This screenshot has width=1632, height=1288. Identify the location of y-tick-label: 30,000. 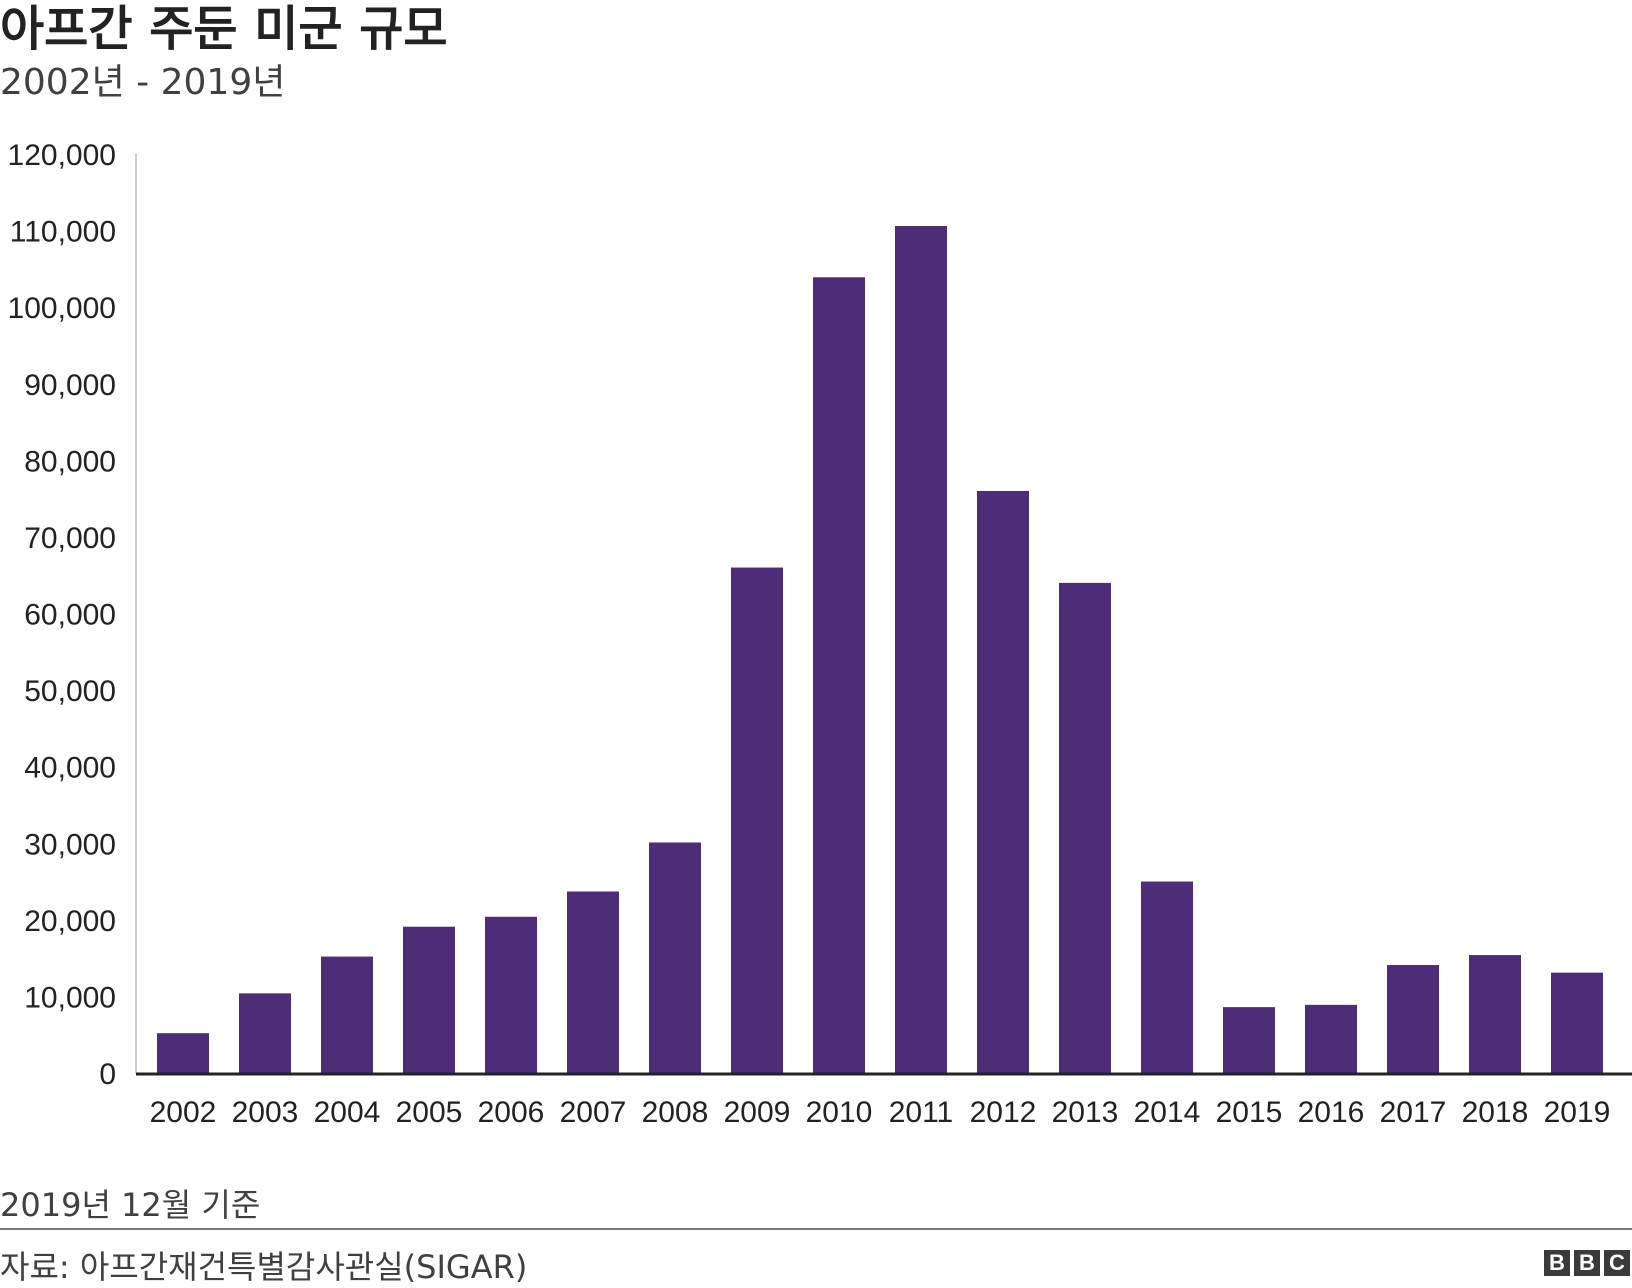
(70, 844).